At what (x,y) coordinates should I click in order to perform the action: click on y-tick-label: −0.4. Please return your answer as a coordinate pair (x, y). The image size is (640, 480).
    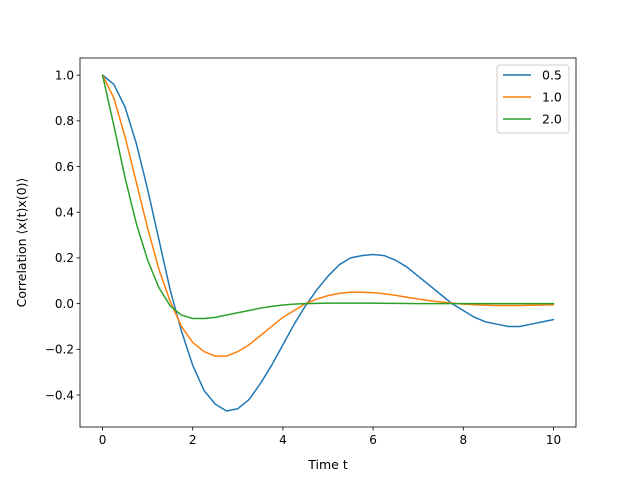
    Looking at the image, I should click on (59, 395).